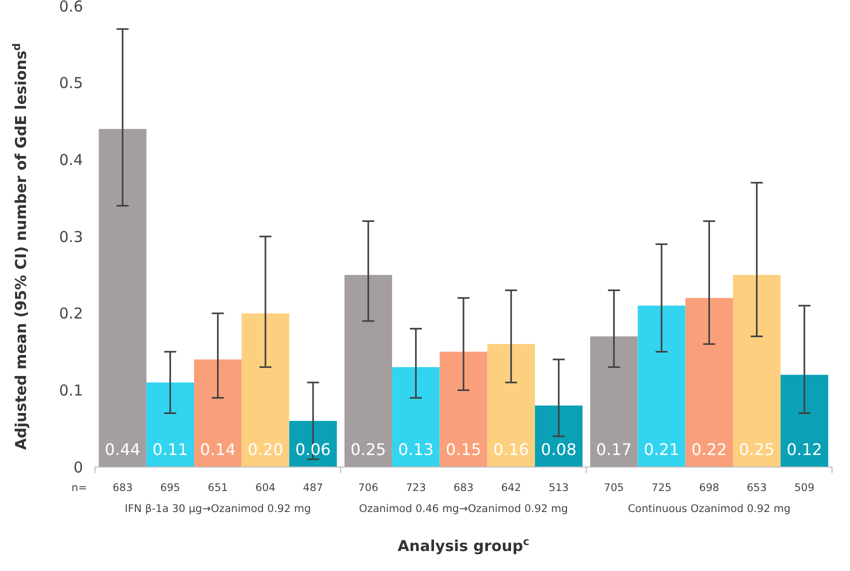 The image size is (850, 571). Describe the element at coordinates (416, 449) in the screenshot. I see `data-label: 0.13` at that location.